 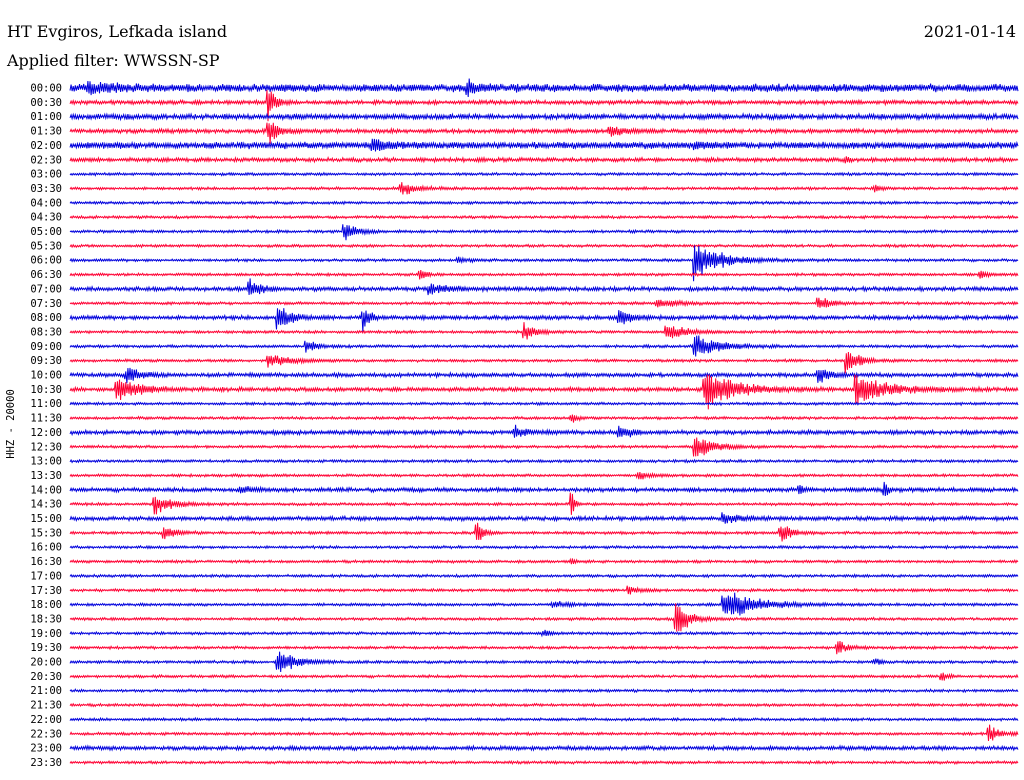 What do you see at coordinates (970, 31) in the screenshot?
I see `chart-date: 2021-01-14` at bounding box center [970, 31].